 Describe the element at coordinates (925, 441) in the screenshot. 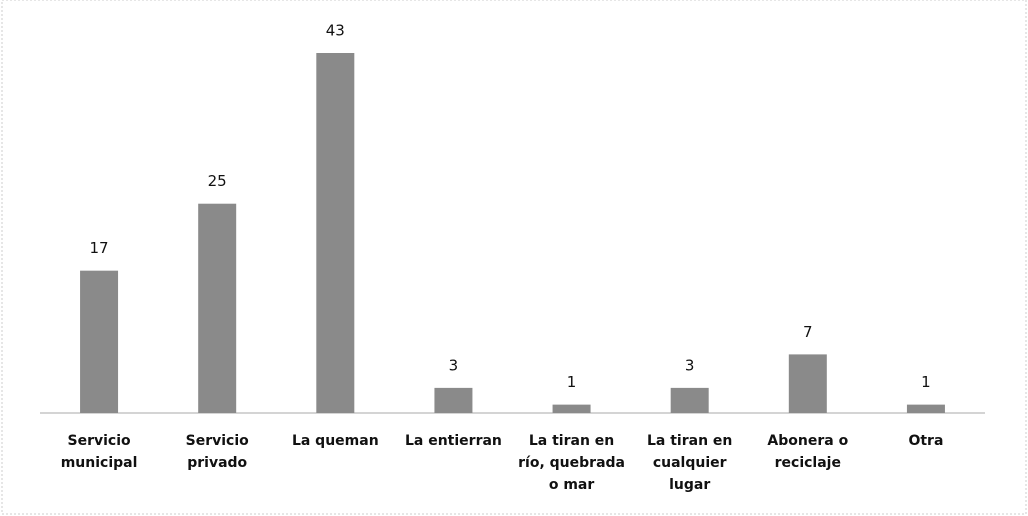

I see `x-tick-label: Otra` at that location.